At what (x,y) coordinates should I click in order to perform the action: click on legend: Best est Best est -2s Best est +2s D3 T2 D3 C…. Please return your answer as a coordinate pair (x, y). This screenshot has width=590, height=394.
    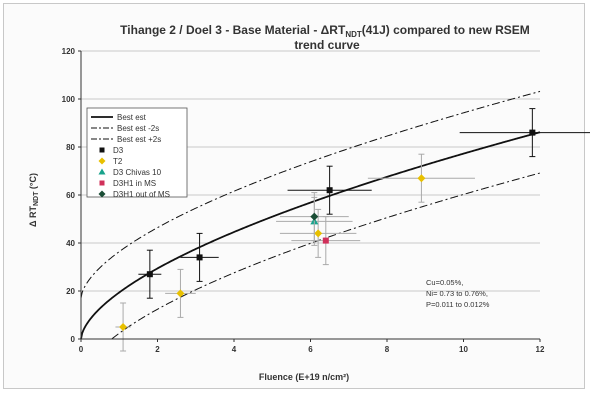
    Looking at the image, I should click on (137, 153).